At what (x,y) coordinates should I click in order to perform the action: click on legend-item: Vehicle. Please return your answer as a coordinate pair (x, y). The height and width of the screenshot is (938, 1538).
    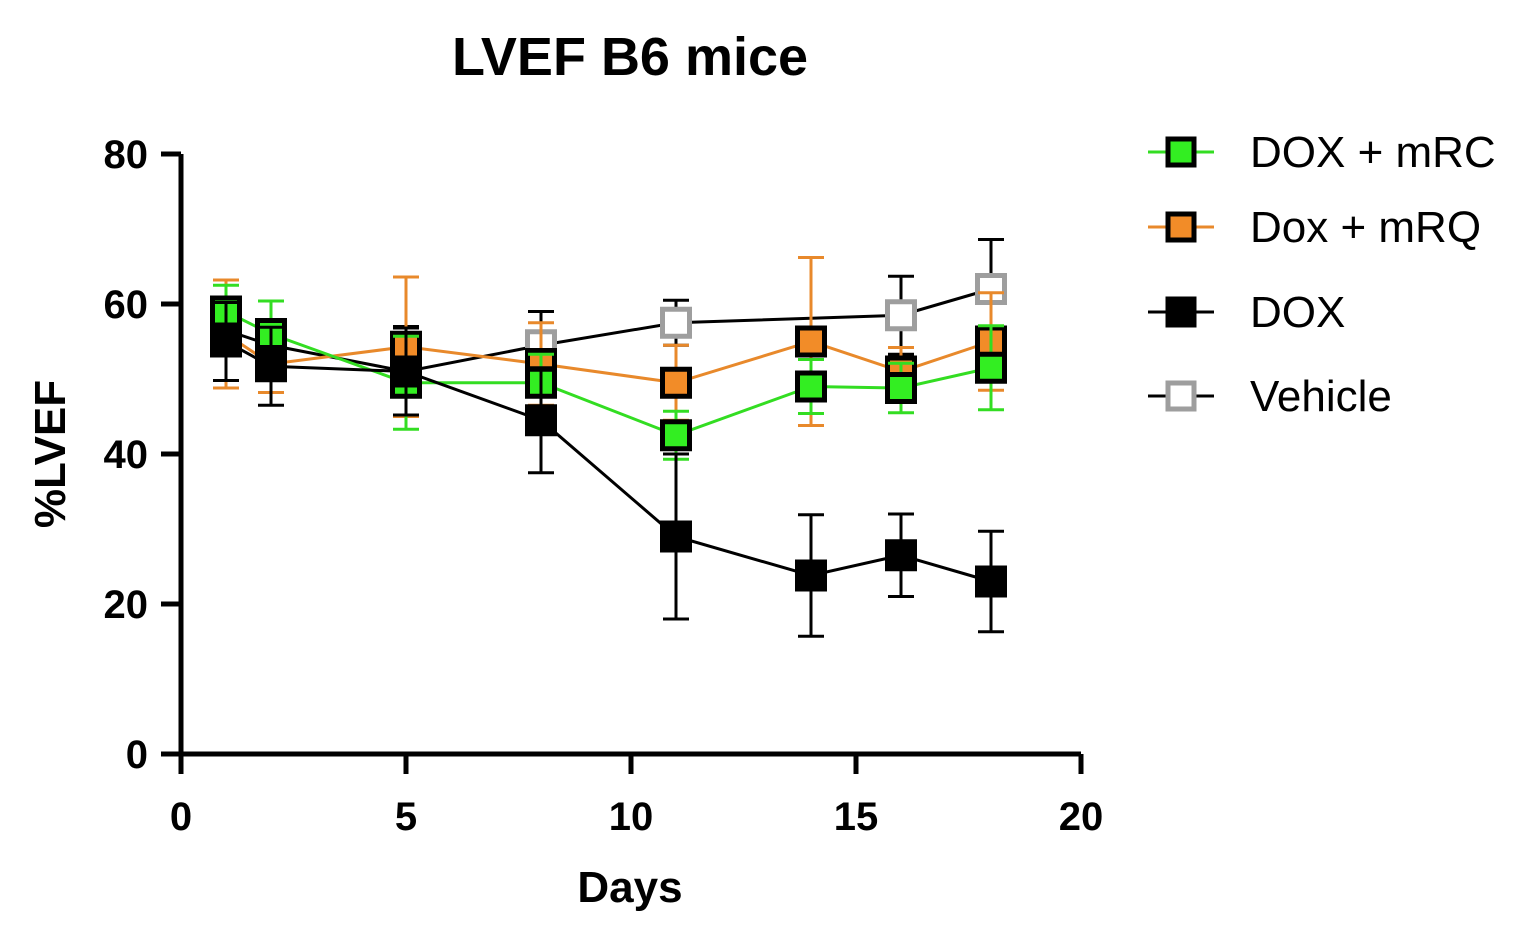
    Looking at the image, I should click on (1270, 396).